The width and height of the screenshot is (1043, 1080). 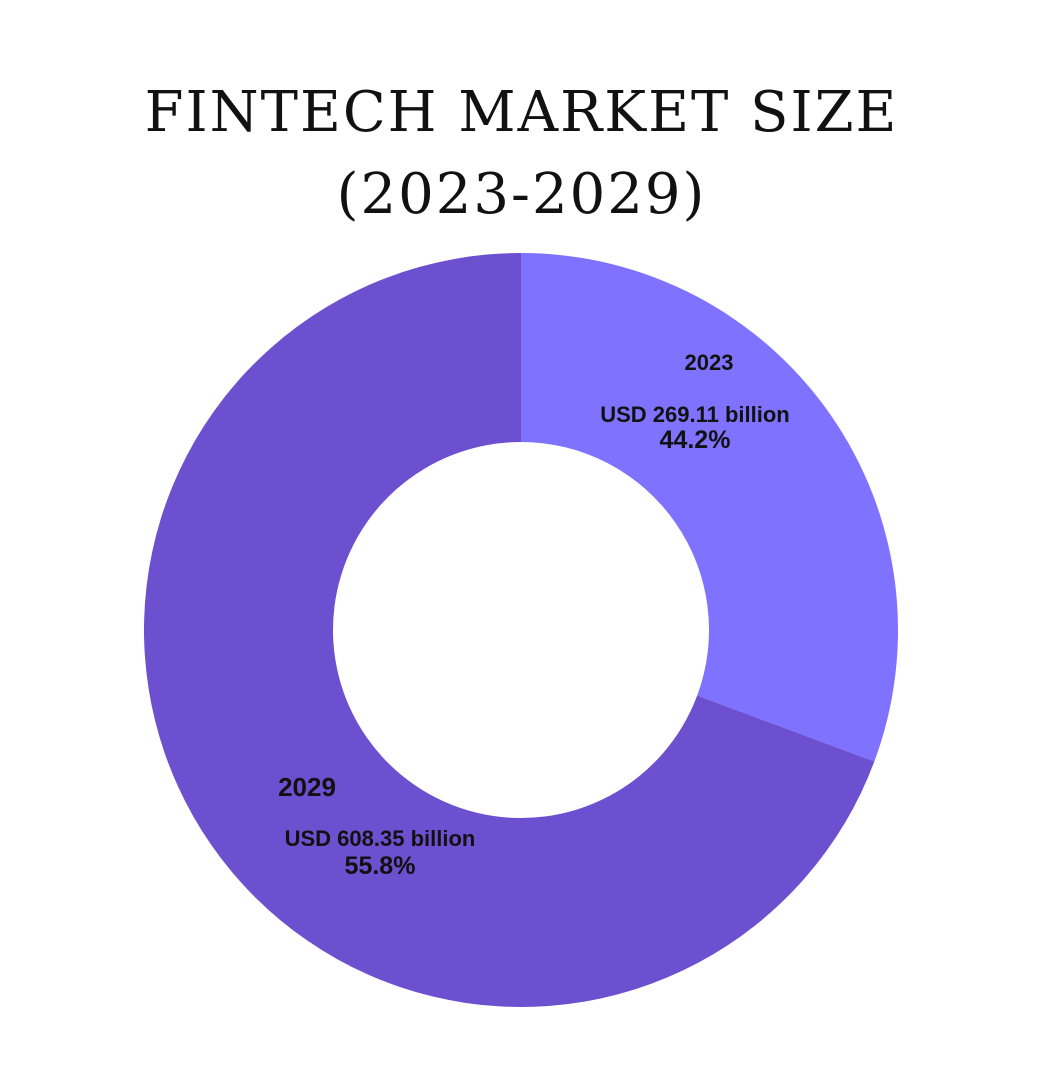 What do you see at coordinates (307, 787) in the screenshot?
I see `slice-2029-year: 2029` at bounding box center [307, 787].